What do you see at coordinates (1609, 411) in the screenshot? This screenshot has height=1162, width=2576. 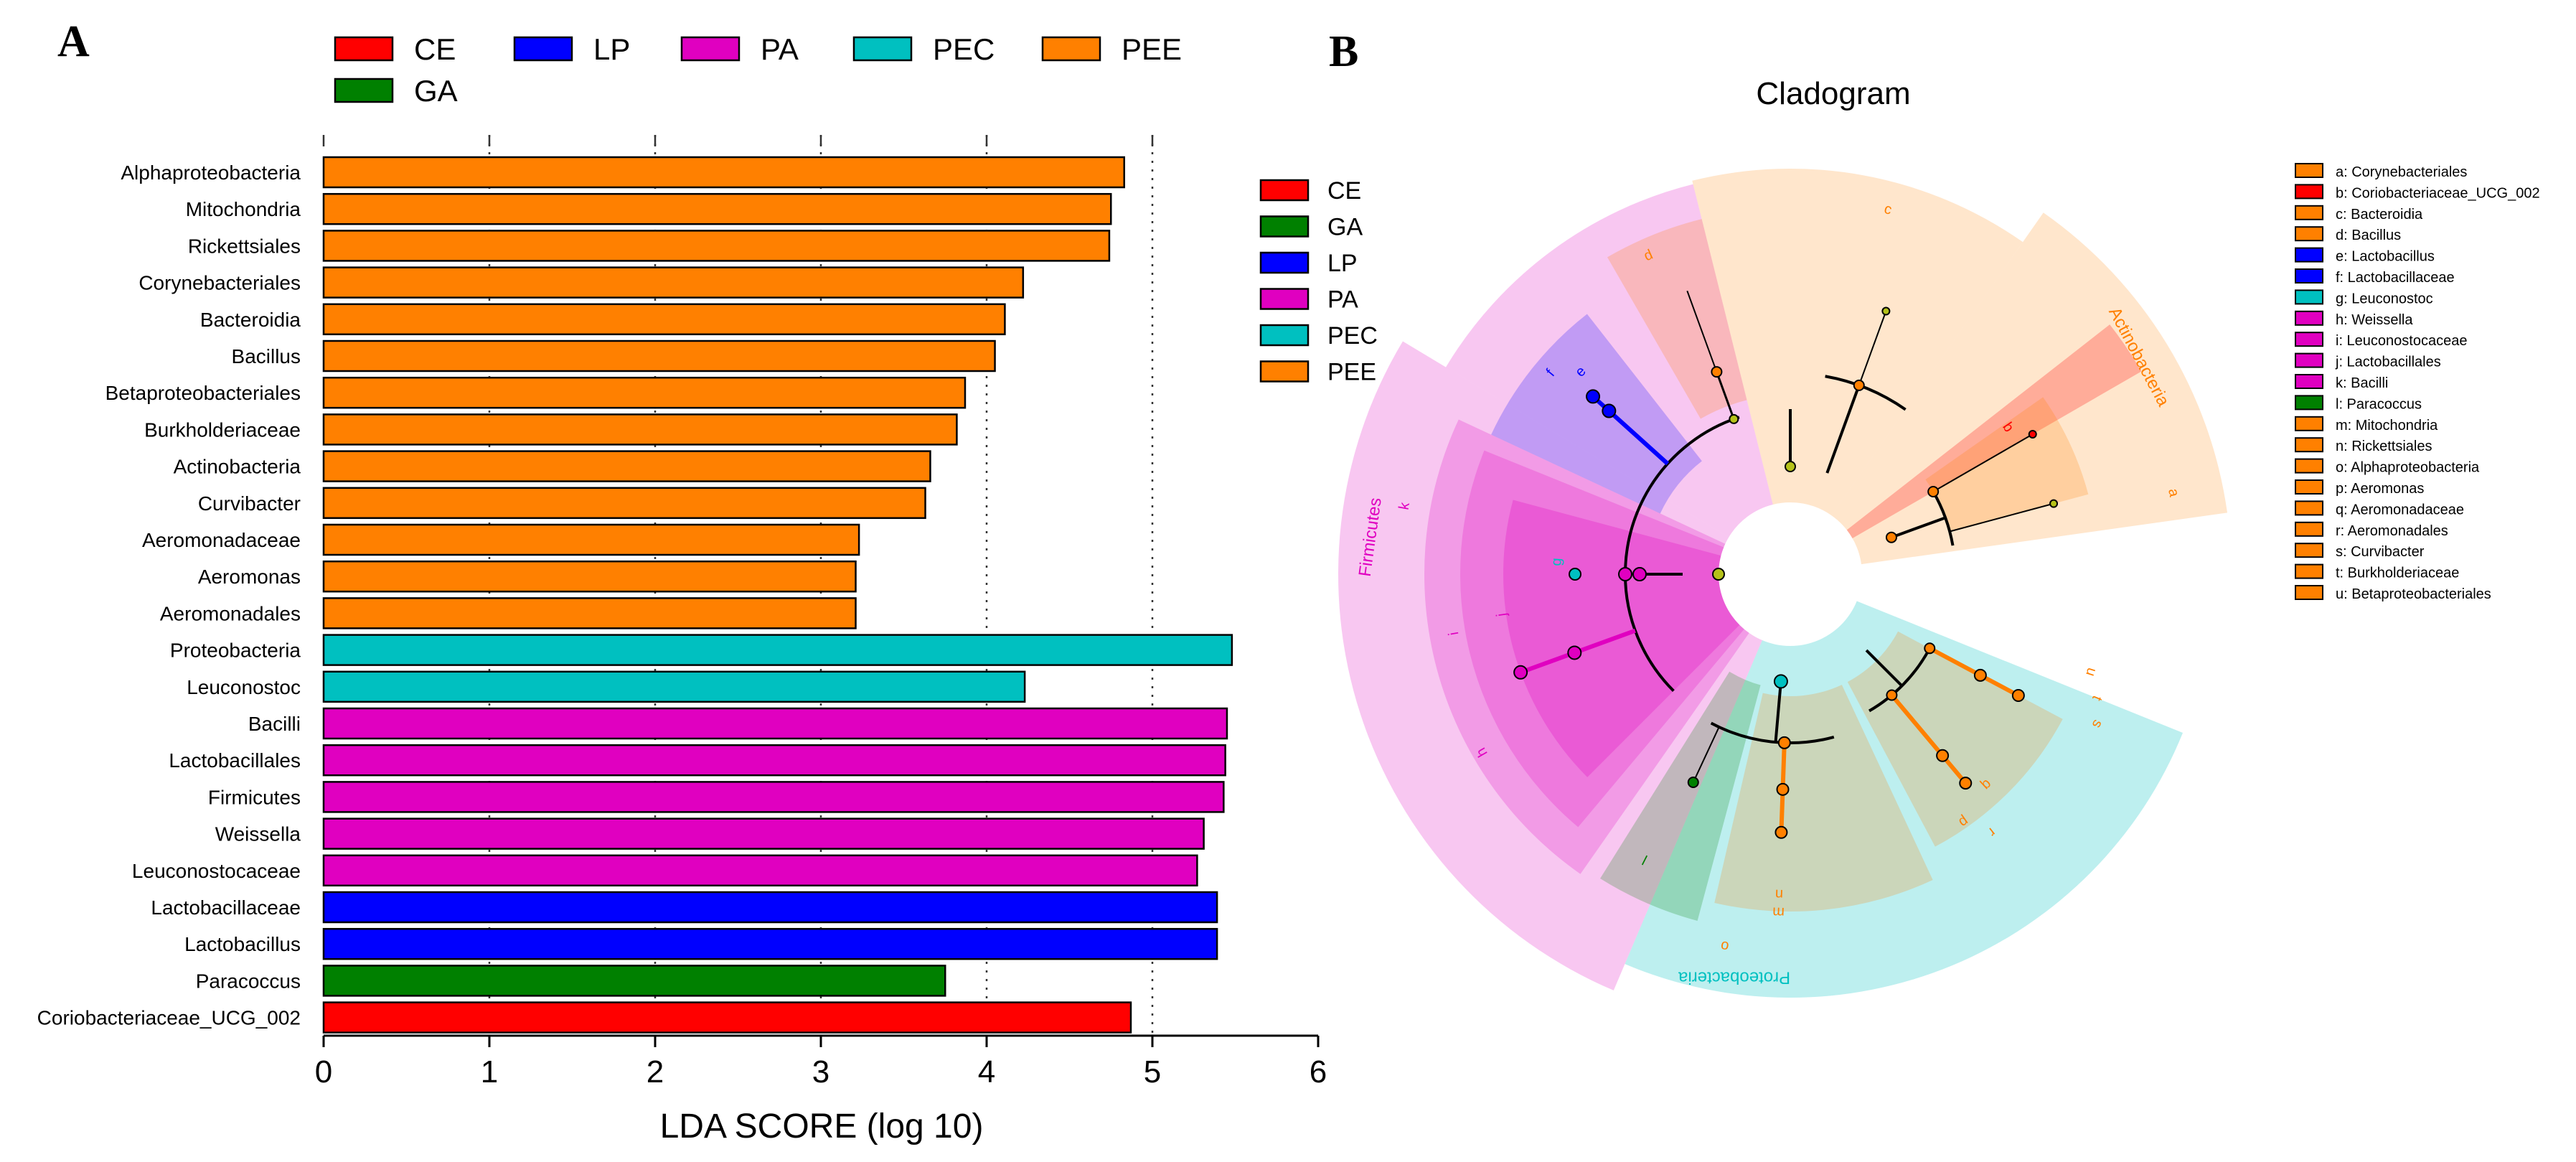 I see `node-lactobacillaceae` at bounding box center [1609, 411].